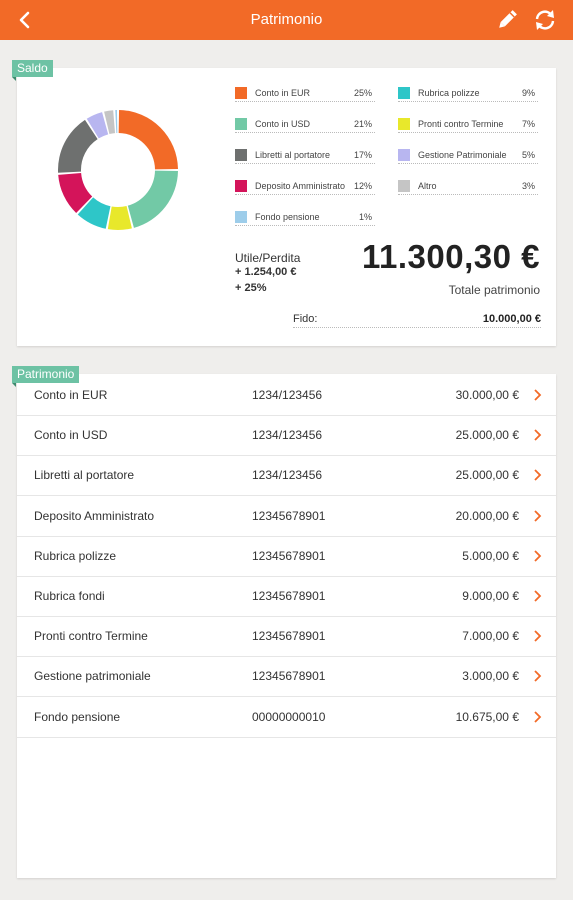 This screenshot has height=900, width=573. What do you see at coordinates (251, 288) in the screenshot?
I see `profit-loss-percentage: + 25%` at bounding box center [251, 288].